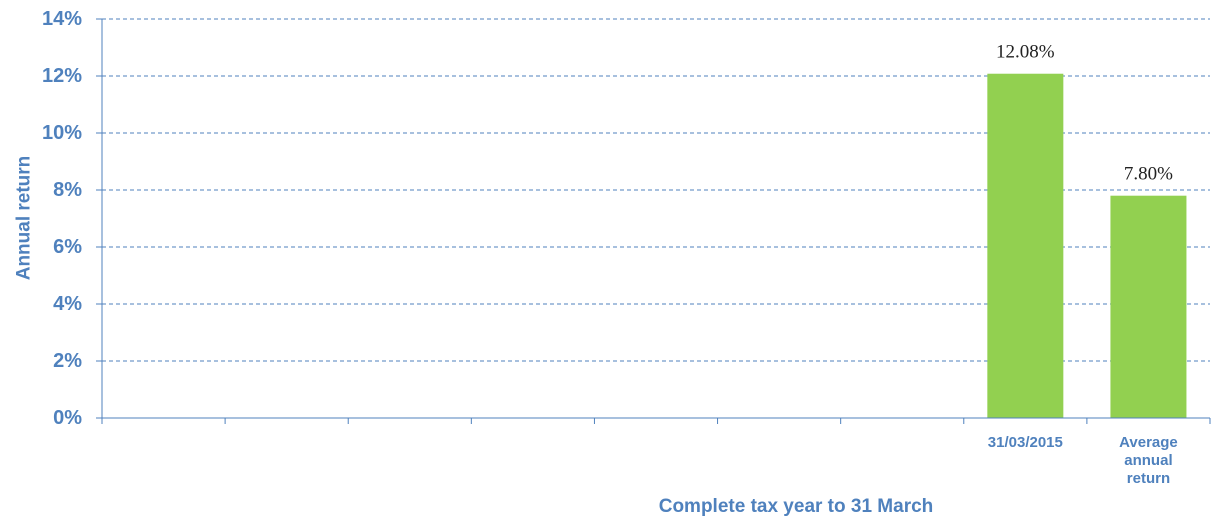 This screenshot has width=1219, height=520. I want to click on y-tick-label: 2%, so click(67, 361).